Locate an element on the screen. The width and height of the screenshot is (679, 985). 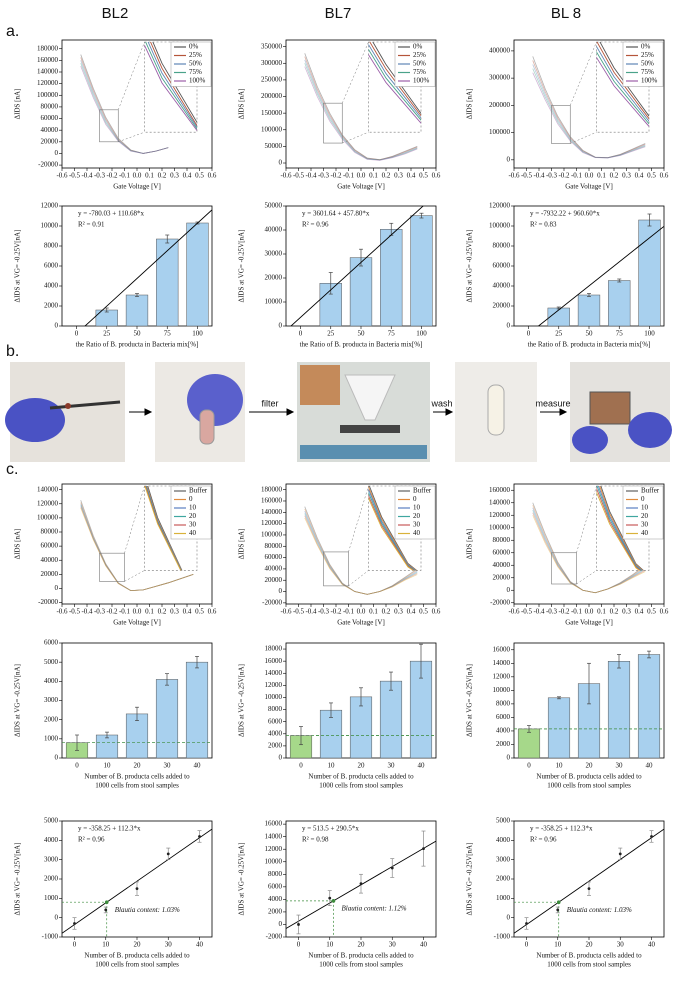
y-tick-label: 5000 is located at coordinates (51, 662).